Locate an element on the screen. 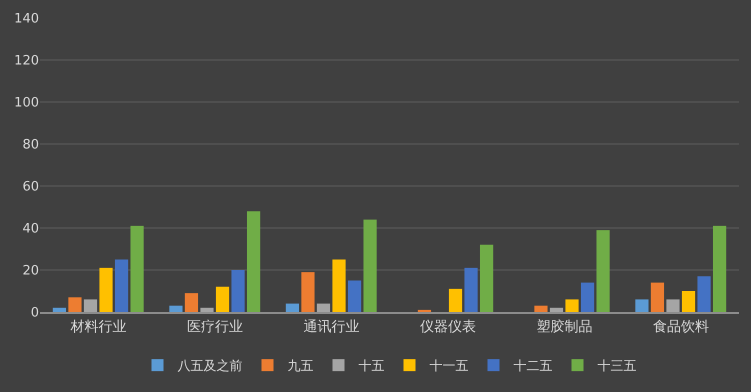 The image size is (751, 392). x-tick-label: 通讯行业 is located at coordinates (331, 326).